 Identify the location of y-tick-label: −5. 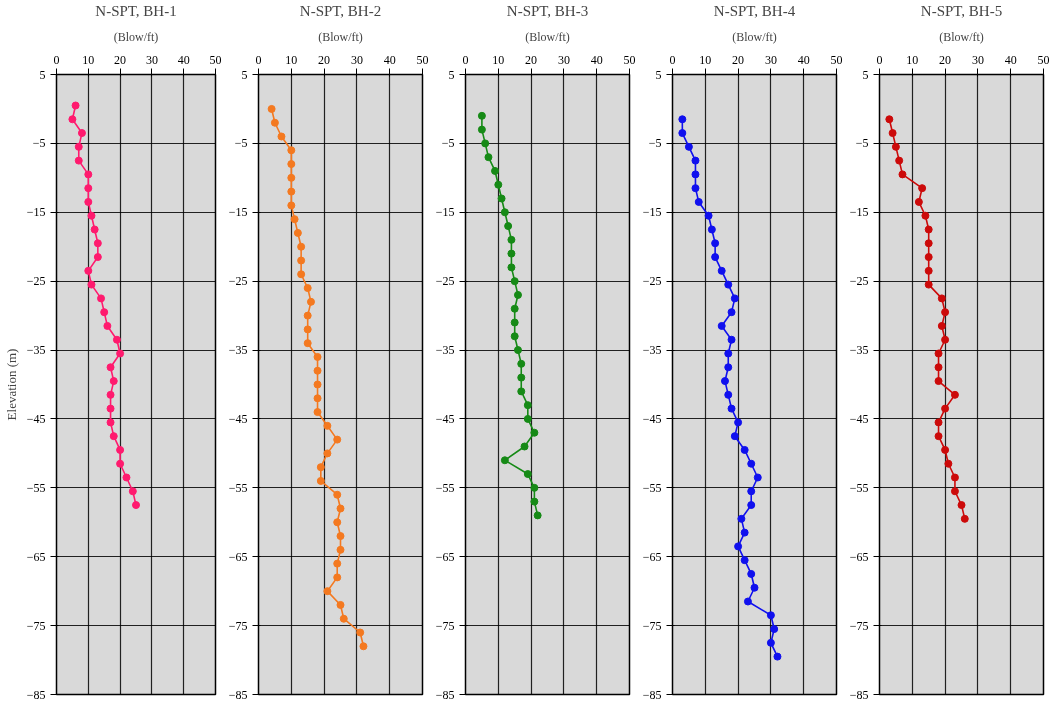
(655, 143).